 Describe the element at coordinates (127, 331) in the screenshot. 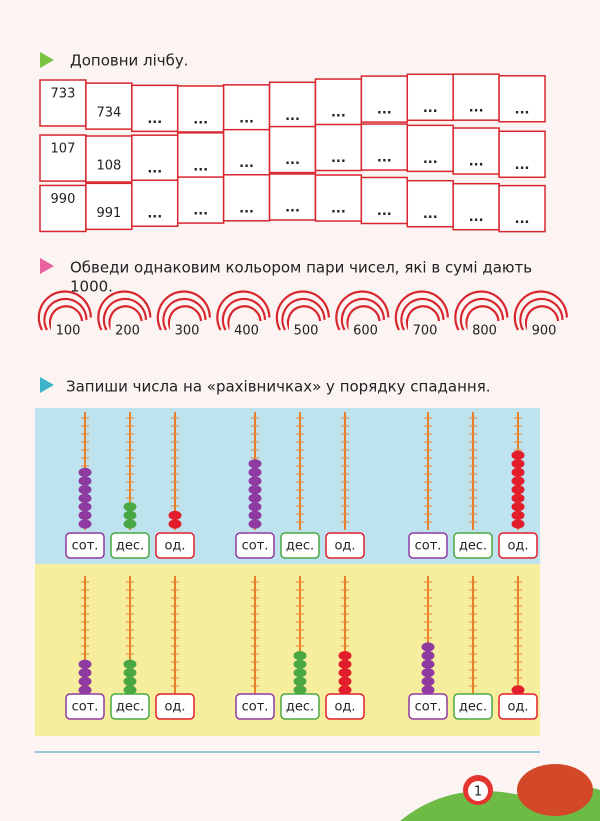

I see `number: 200` at that location.